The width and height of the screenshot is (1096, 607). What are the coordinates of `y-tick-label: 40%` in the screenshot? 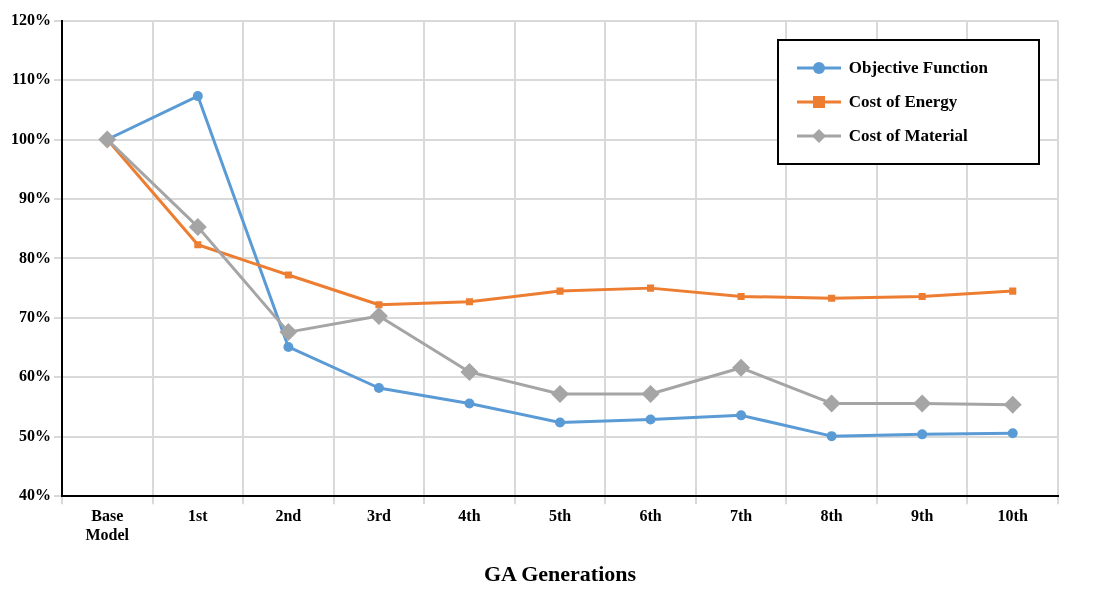 It's located at (35, 495).